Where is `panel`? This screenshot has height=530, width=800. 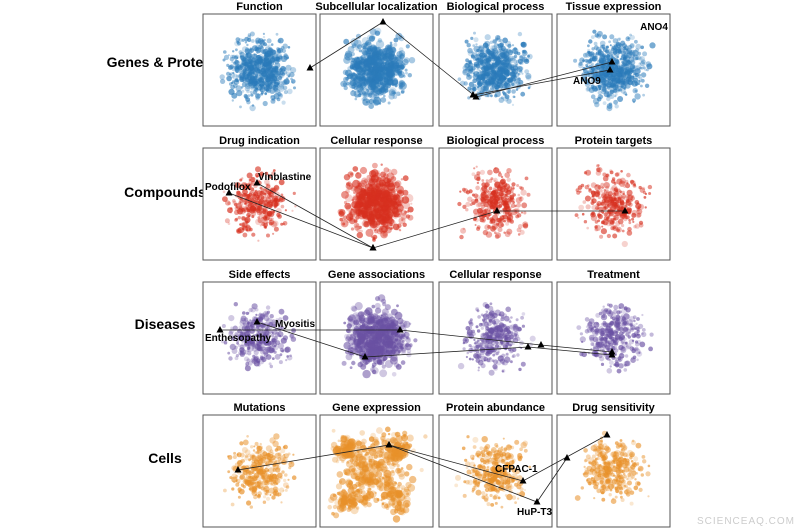
panel is located at coordinates (495, 204).